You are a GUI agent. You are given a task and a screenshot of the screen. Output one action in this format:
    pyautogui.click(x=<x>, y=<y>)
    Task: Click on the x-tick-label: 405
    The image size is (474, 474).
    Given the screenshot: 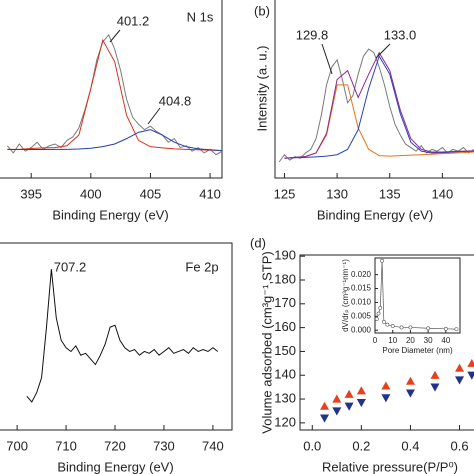 What is the action you would take?
    pyautogui.click(x=151, y=193)
    